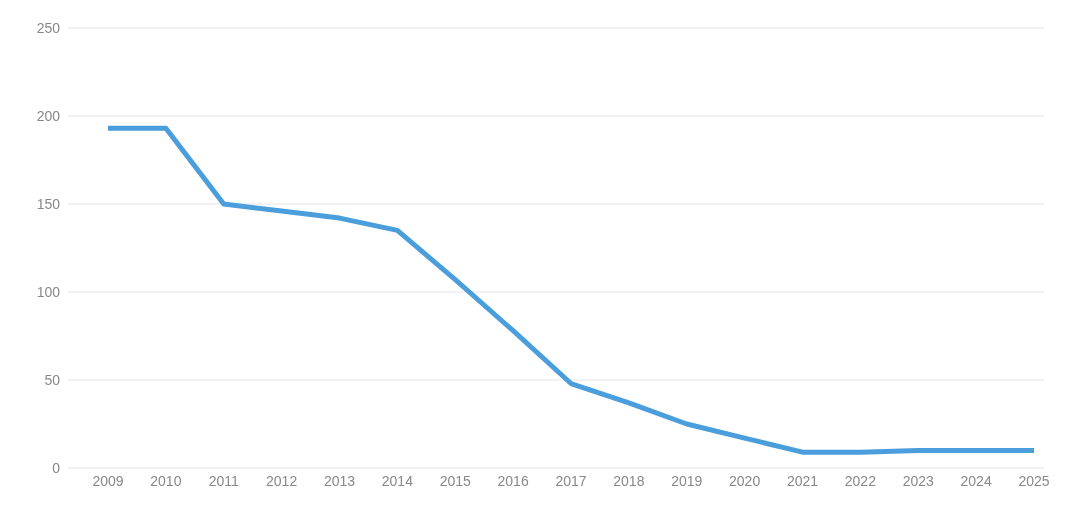 The image size is (1072, 517). What do you see at coordinates (802, 480) in the screenshot?
I see `x-tick-label: 2021` at bounding box center [802, 480].